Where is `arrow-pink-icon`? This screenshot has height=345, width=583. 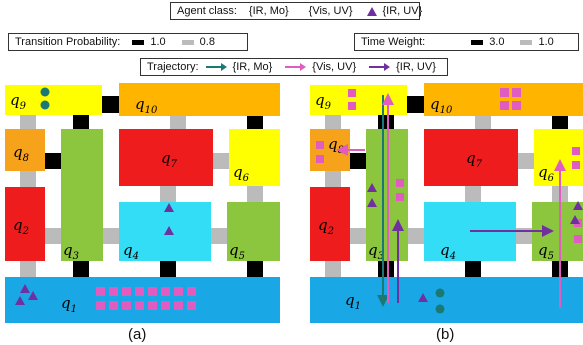 arrow-pink-icon is located at coordinates (296, 67).